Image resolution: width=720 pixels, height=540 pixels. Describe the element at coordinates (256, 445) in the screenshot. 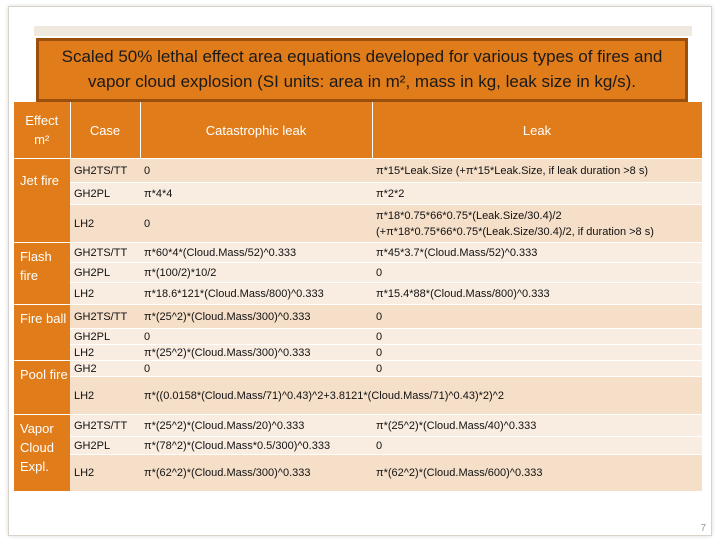

I see `catastrophic-cell: π*(78^2)*(Cloud.Mass*0.5/300)^0.333` at that location.